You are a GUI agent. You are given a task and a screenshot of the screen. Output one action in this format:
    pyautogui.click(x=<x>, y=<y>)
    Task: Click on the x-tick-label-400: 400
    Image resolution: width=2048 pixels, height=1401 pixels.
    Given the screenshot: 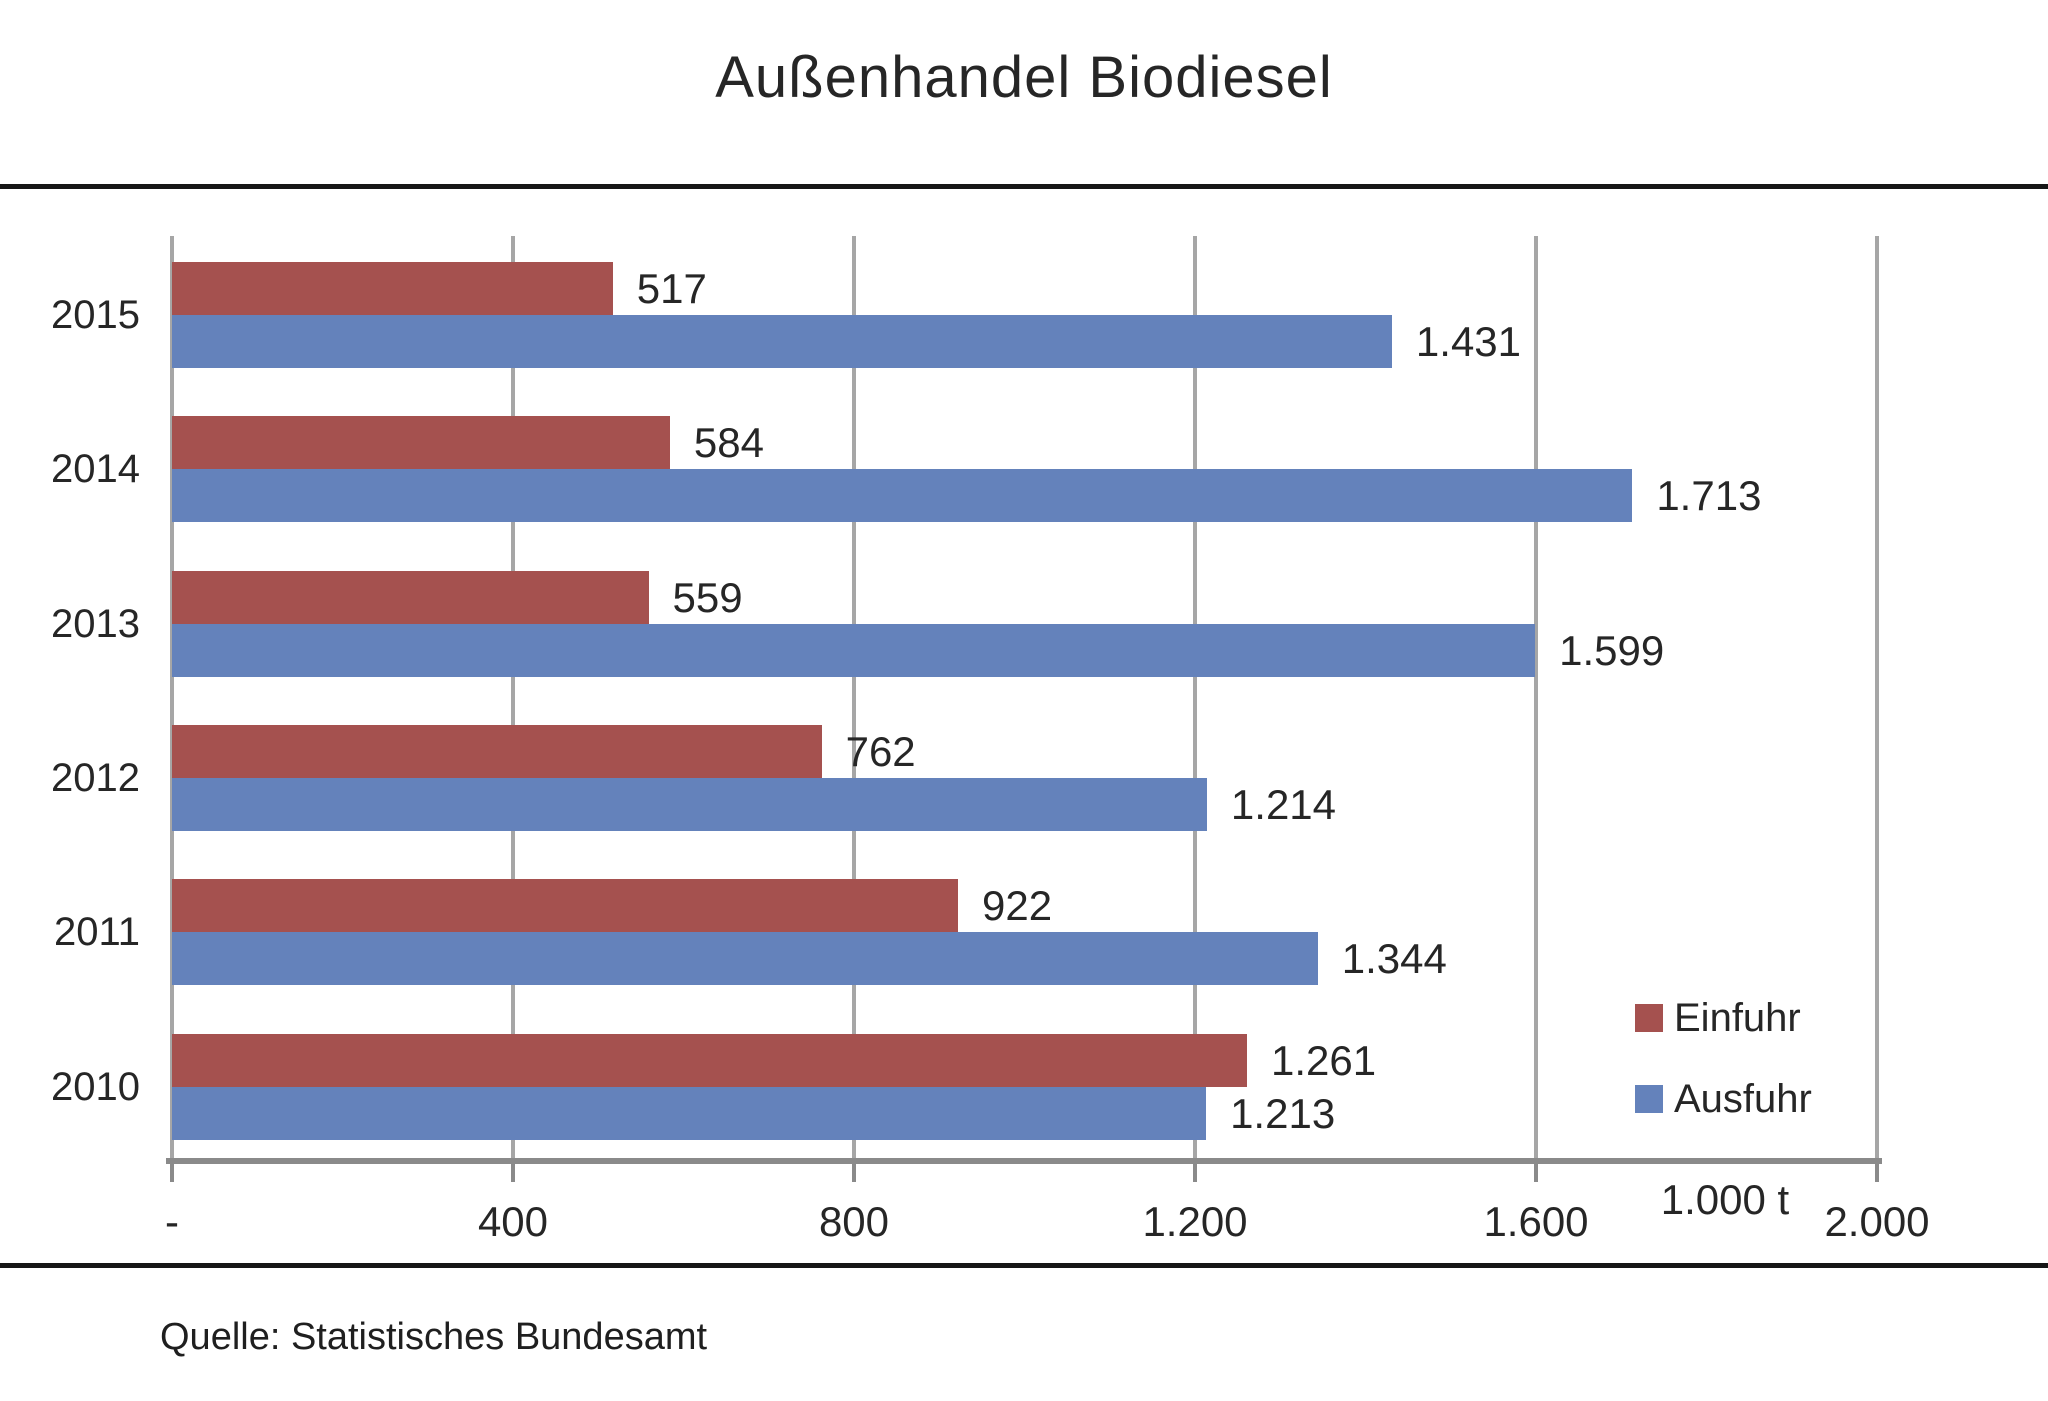 What is the action you would take?
    pyautogui.click(x=513, y=1221)
    